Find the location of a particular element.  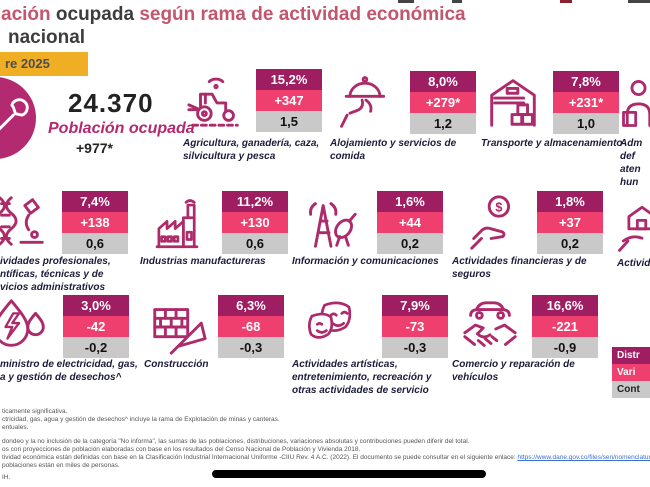

distribution-value: 7,9% is located at coordinates (415, 305).